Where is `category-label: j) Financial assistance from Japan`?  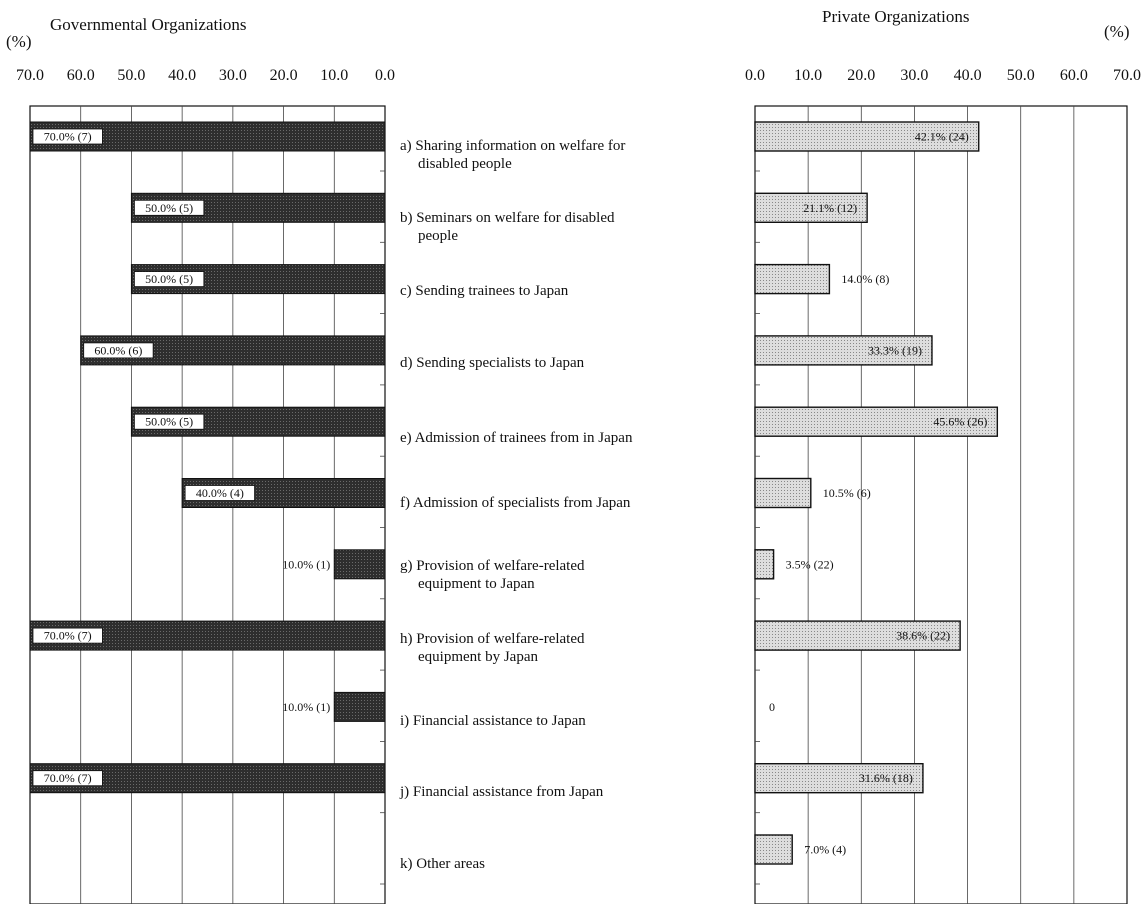 category-label: j) Financial assistance from Japan is located at coordinates (501, 792).